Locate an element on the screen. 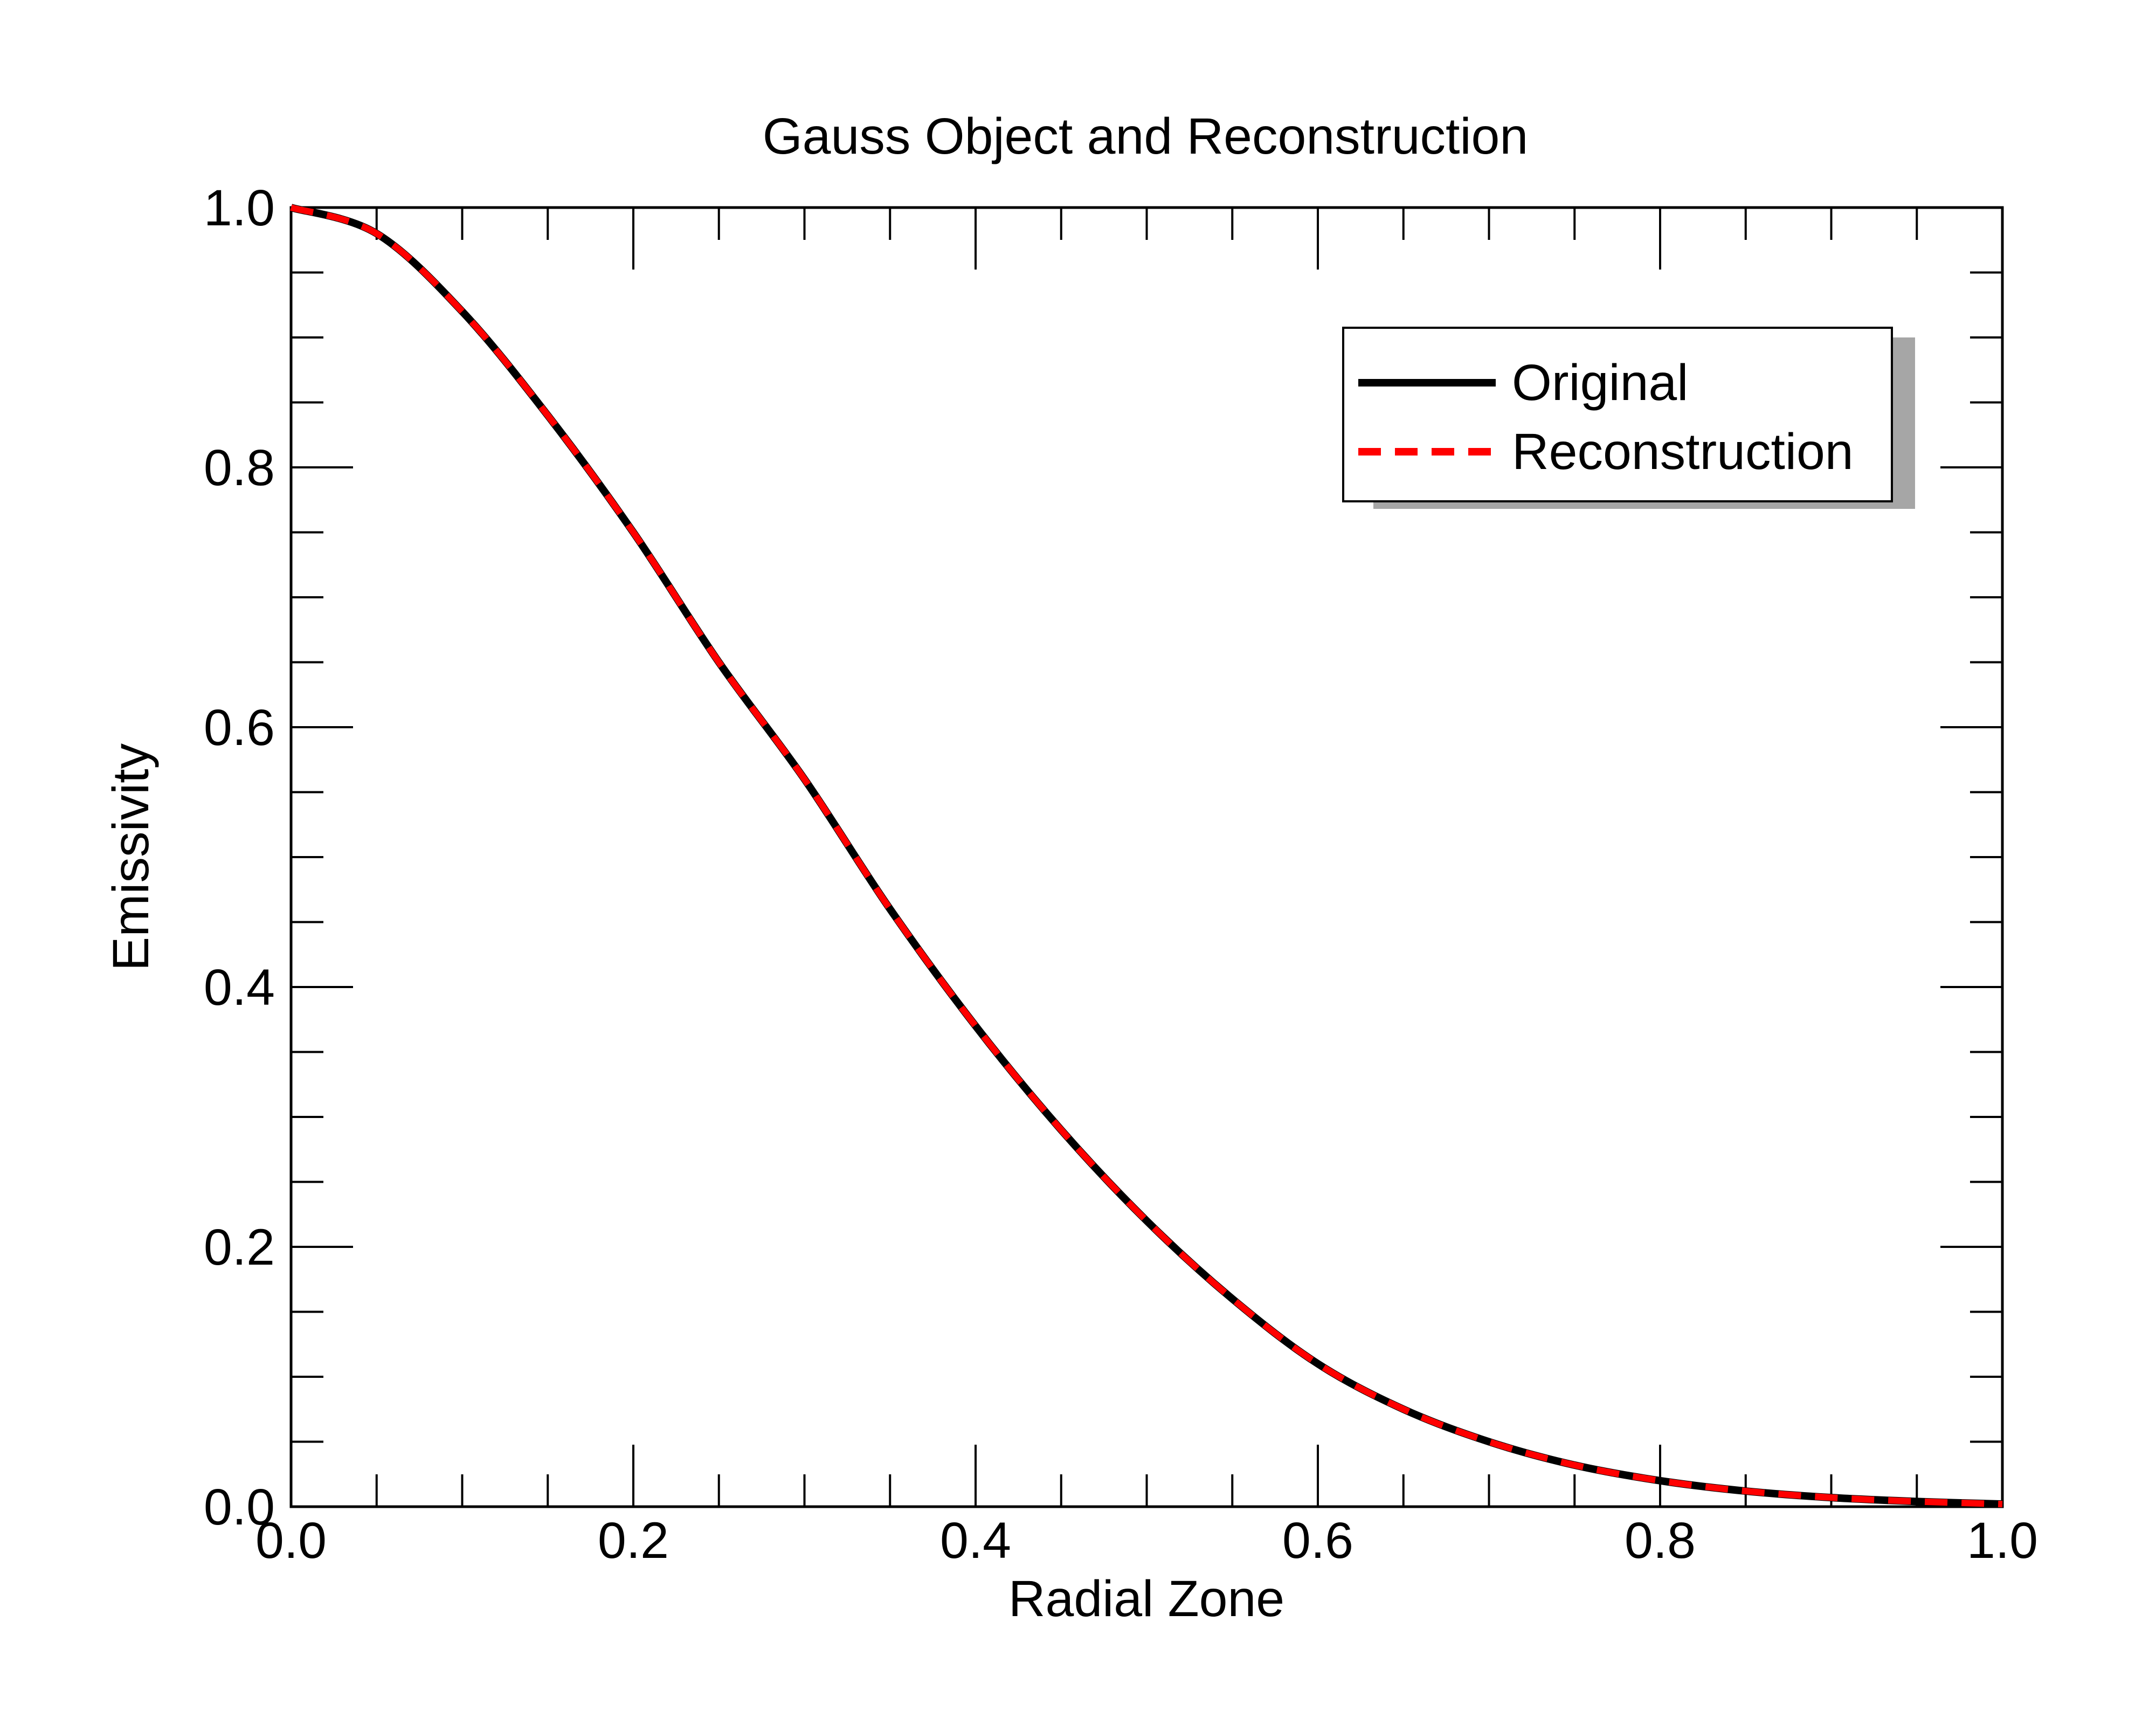 The width and height of the screenshot is (2156, 1725). x-tick-label: 0.6 is located at coordinates (1317, 1540).